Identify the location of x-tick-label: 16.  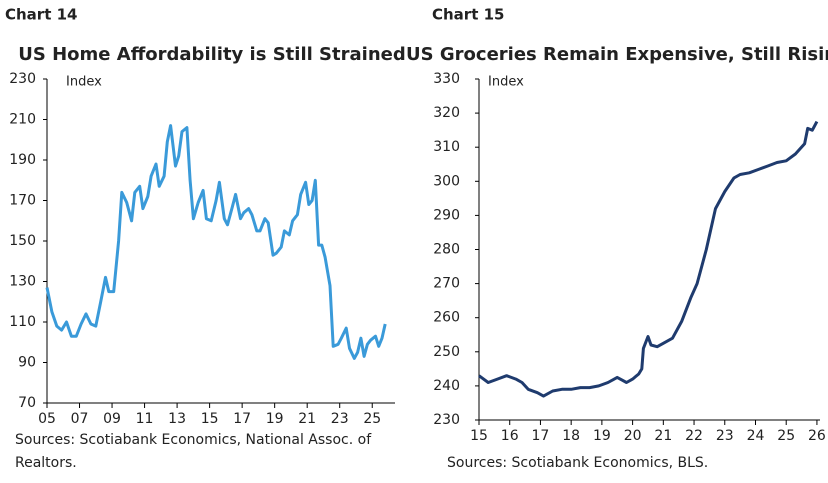
(510, 436).